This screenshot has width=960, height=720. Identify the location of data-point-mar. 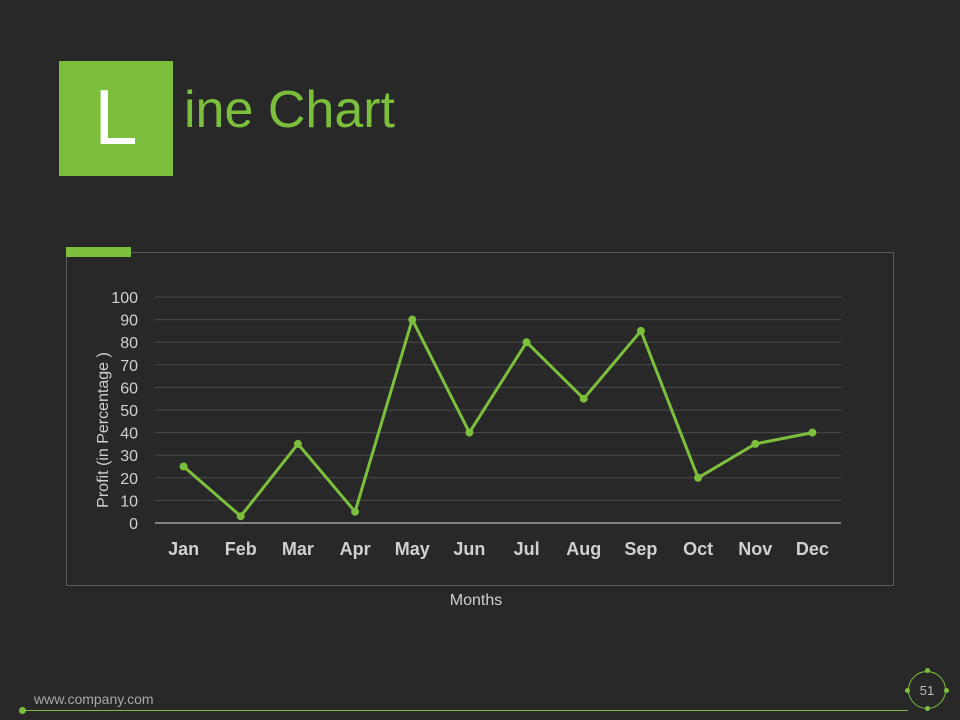
(297, 443).